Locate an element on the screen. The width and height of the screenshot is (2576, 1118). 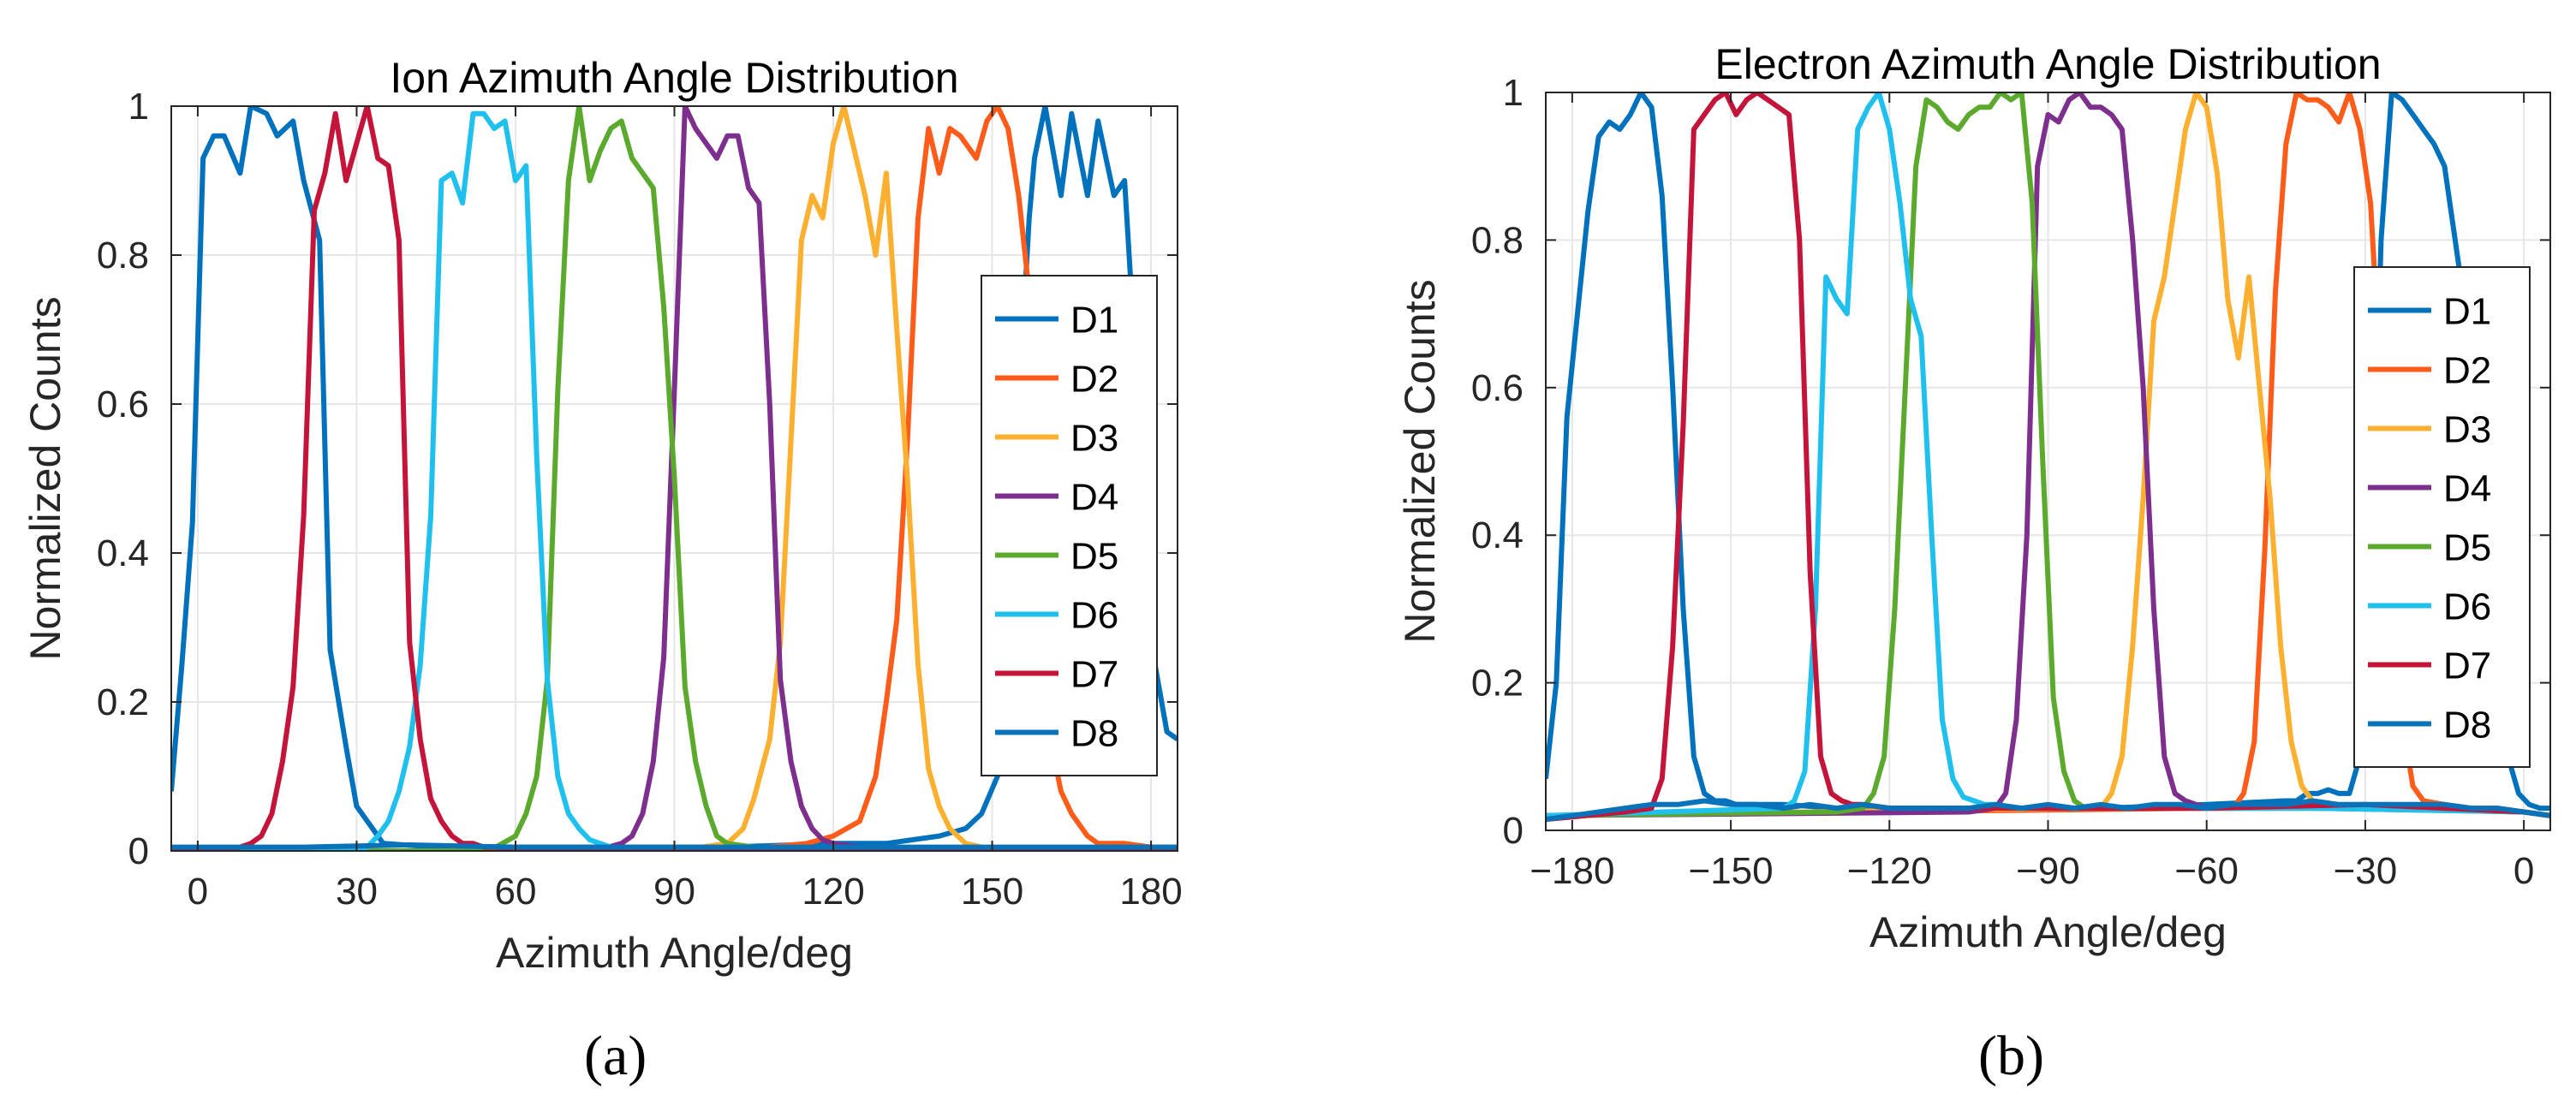
x-tick-label: −180 is located at coordinates (1572, 871).